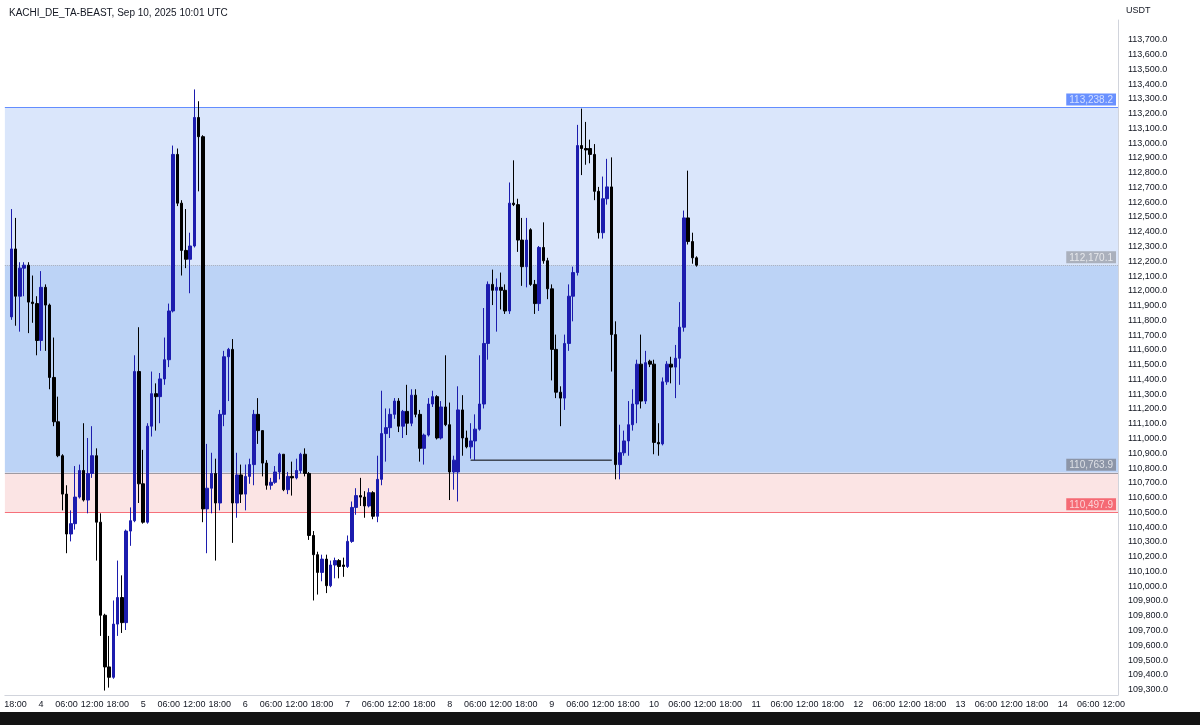  Describe the element at coordinates (118, 12) in the screenshot. I see `chart-title: KACHI_DE_TA-BEAST, Sep 10, 2025 10:01 UTC` at that location.